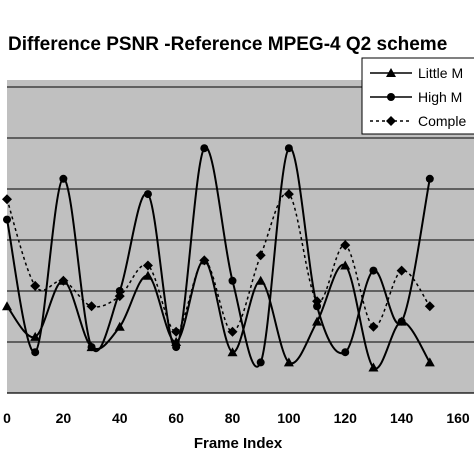 This screenshot has height=474, width=474. What do you see at coordinates (238, 443) in the screenshot?
I see `x-axis-label: Frame Index` at bounding box center [238, 443].